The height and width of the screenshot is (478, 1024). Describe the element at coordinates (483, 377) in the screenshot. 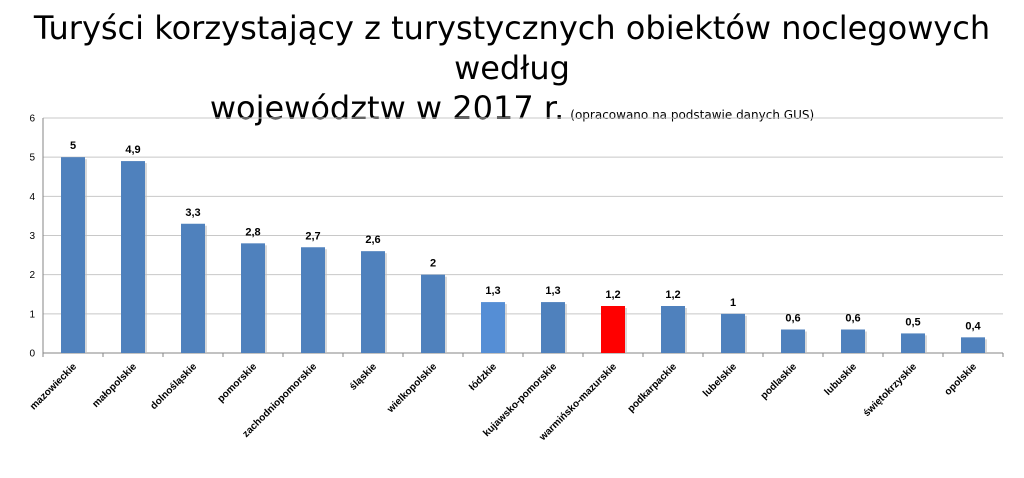

I see `category-label: łódzkie` at that location.